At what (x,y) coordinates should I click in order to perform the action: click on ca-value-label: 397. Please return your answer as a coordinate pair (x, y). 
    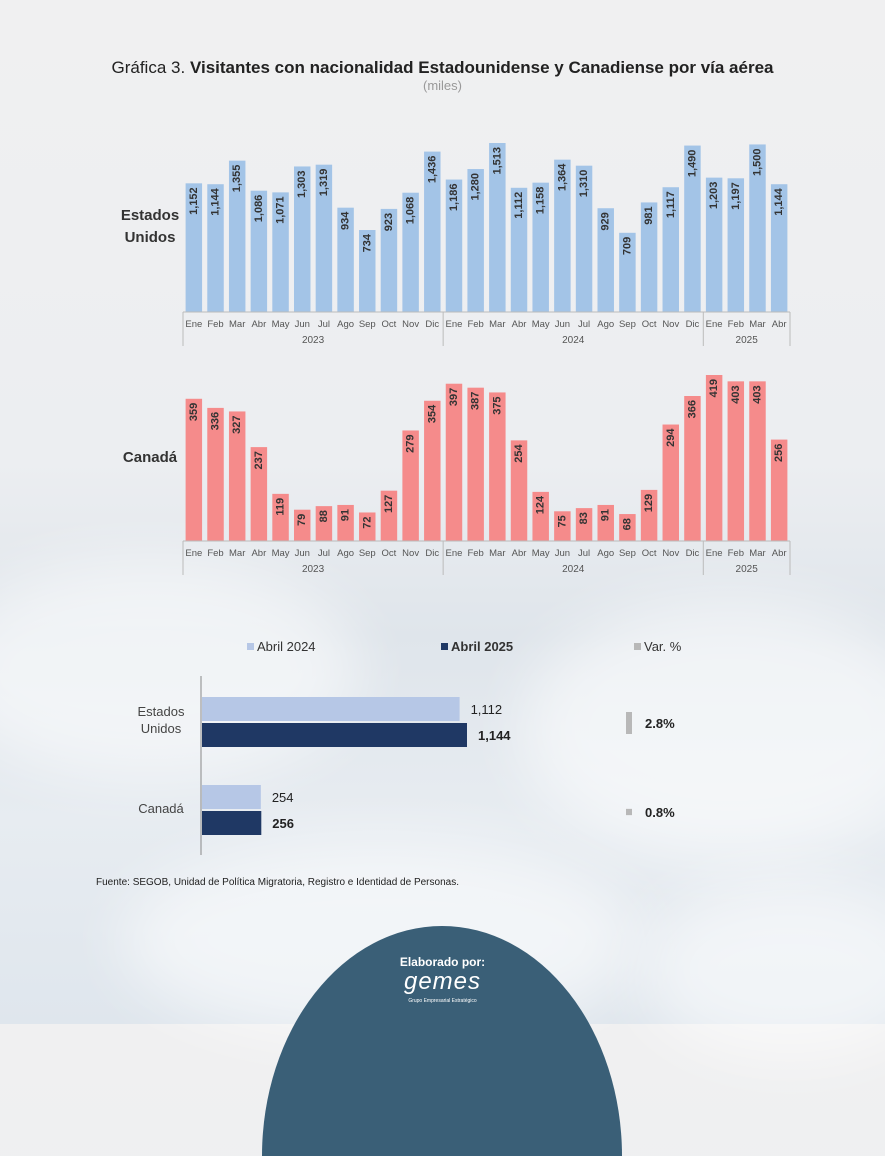
    Looking at the image, I should click on (454, 397).